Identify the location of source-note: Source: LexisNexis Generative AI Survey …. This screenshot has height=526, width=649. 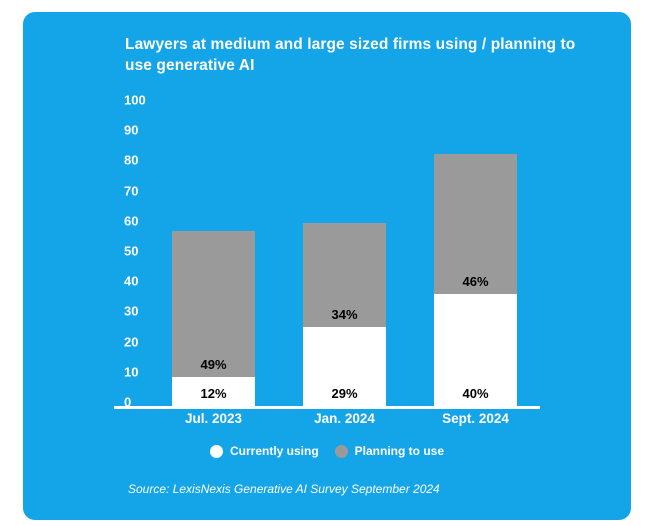
(284, 489).